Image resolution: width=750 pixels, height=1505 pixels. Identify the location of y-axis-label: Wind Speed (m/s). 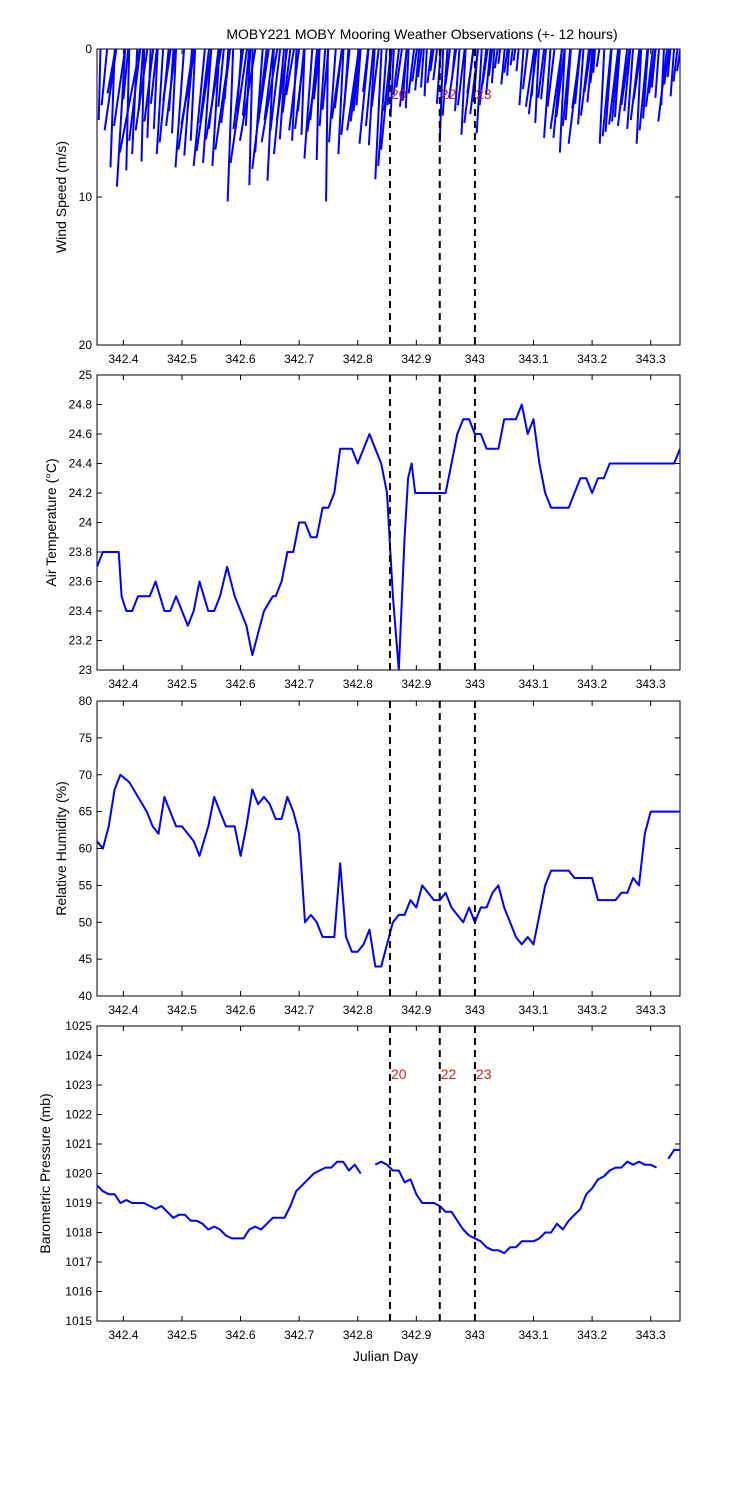
(61, 197).